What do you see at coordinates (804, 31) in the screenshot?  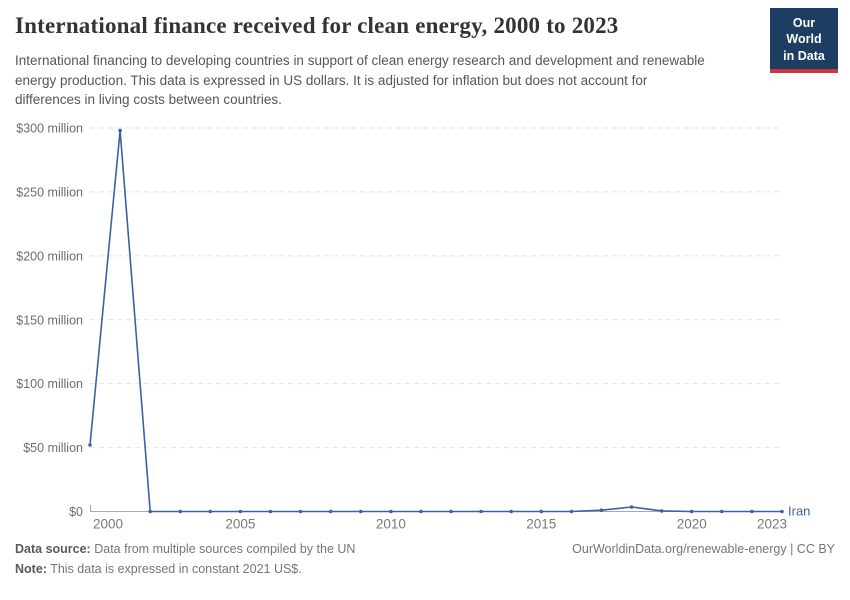 I see `owid-logo-line1: Our World` at bounding box center [804, 31].